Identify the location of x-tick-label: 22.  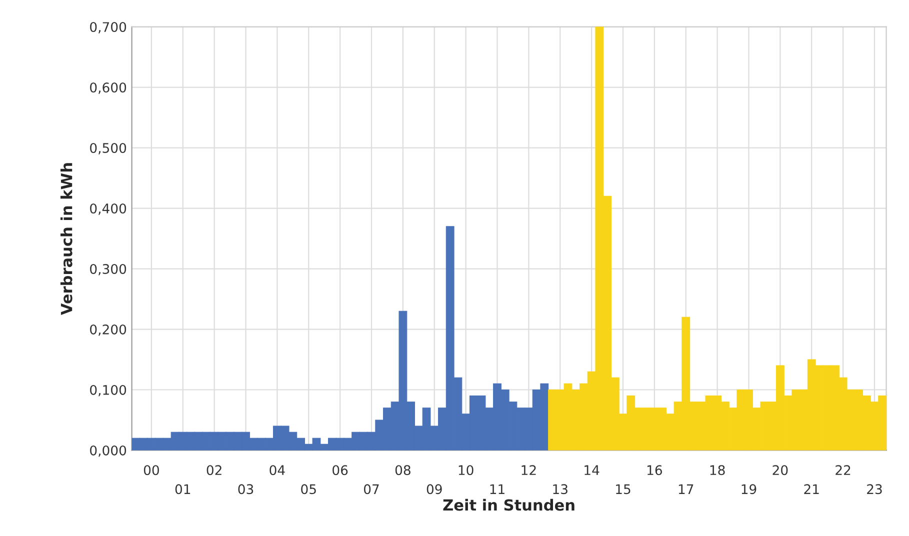
(843, 470).